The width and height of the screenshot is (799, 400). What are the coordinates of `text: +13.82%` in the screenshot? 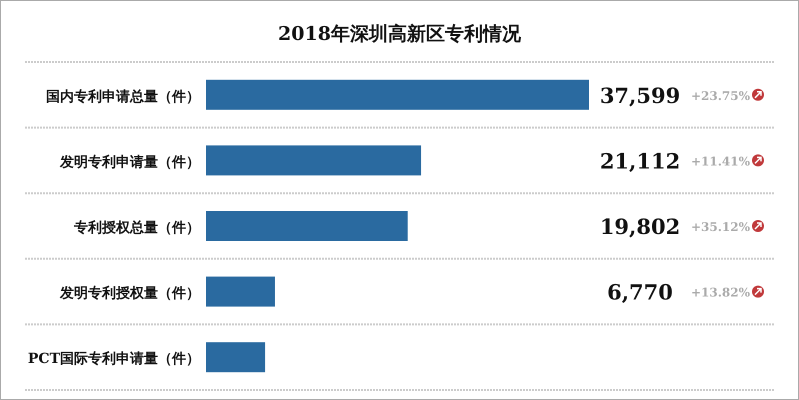 It's located at (720, 293).